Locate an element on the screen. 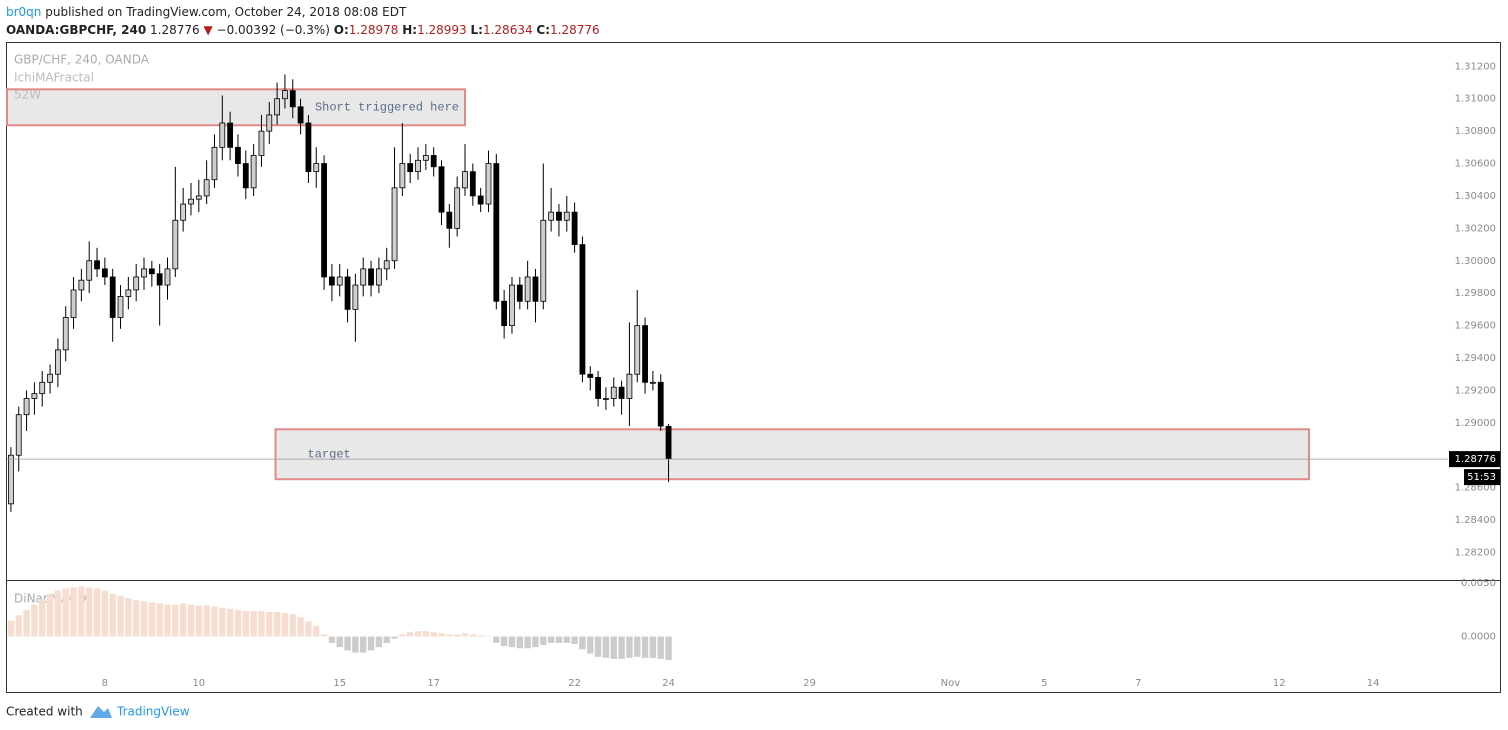  y-tick-label: 1.31200 is located at coordinates (1475, 66).